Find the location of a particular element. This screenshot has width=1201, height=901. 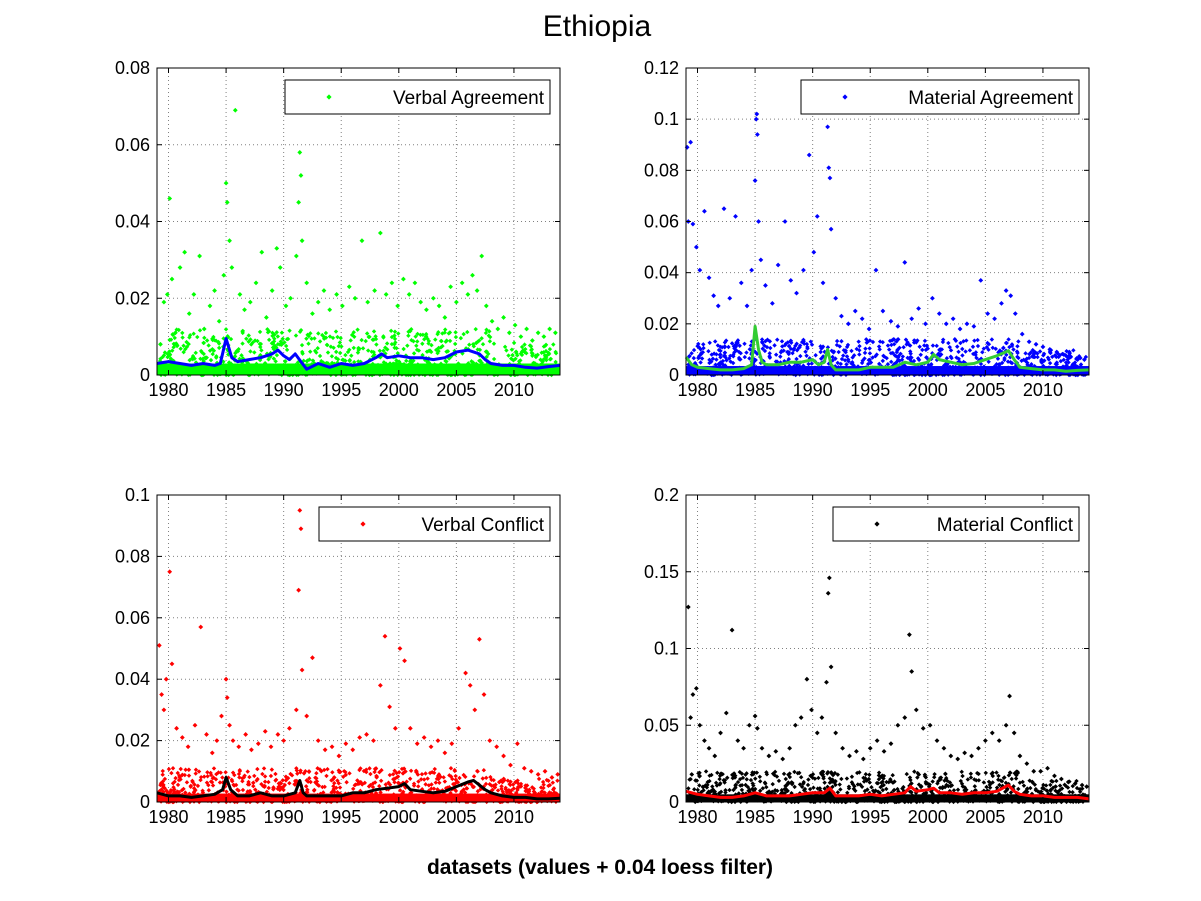

y-tick-label: 0 is located at coordinates (145, 802).